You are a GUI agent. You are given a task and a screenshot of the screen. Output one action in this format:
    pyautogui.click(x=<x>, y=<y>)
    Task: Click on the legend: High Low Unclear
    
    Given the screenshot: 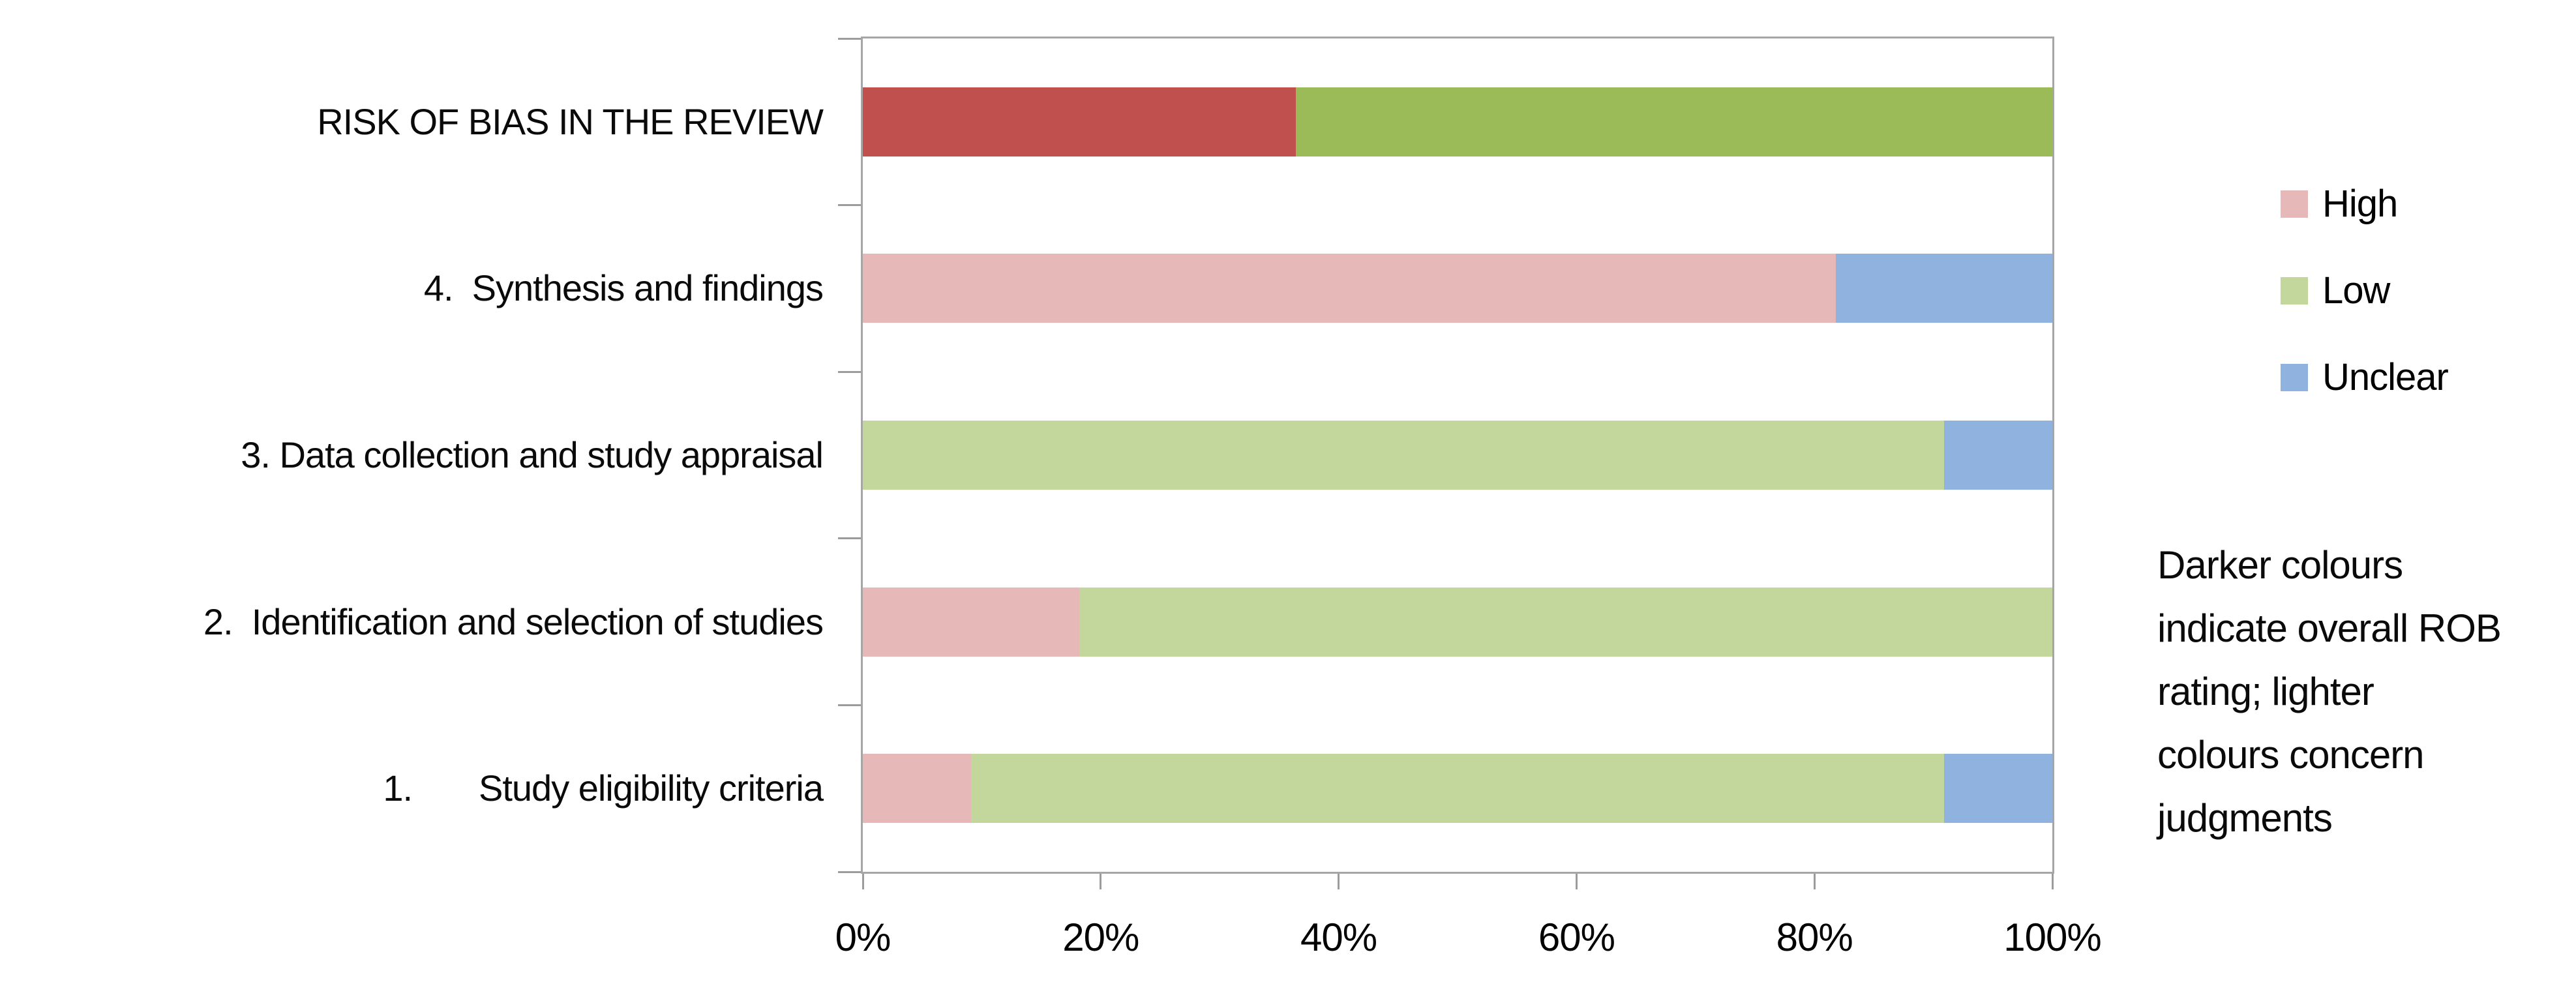 What is the action you would take?
    pyautogui.click(x=2424, y=321)
    